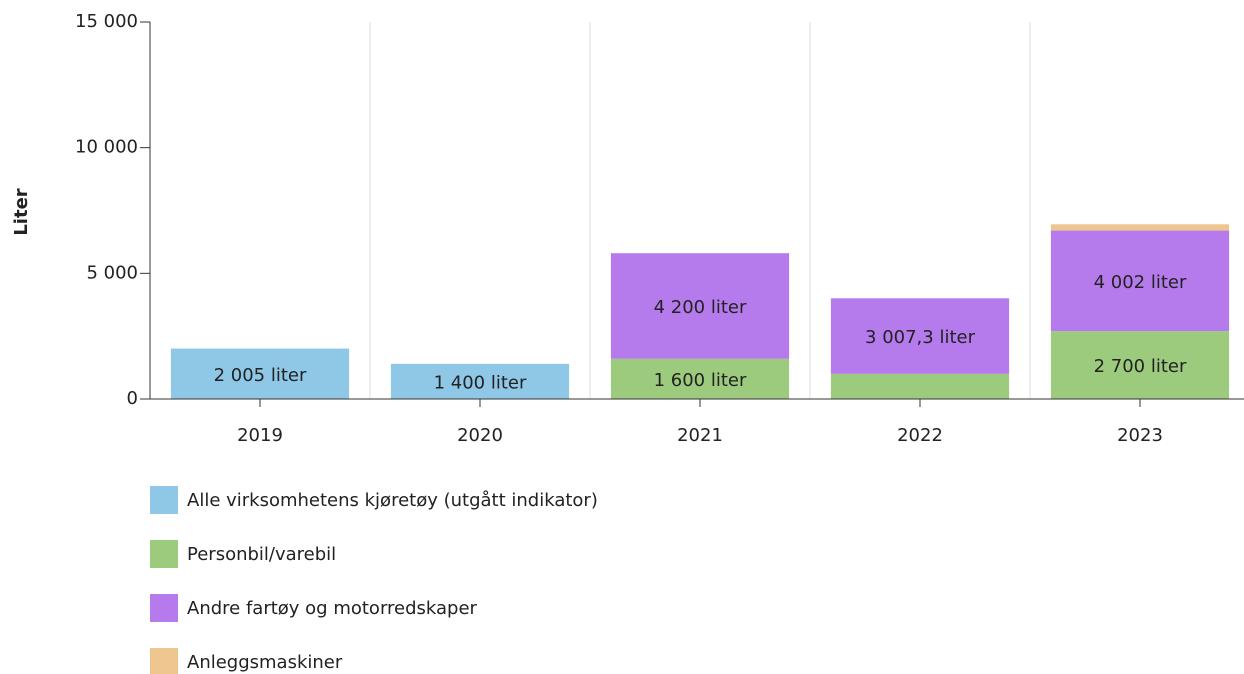  I want to click on data-label: 4 002 liter, so click(1140, 282).